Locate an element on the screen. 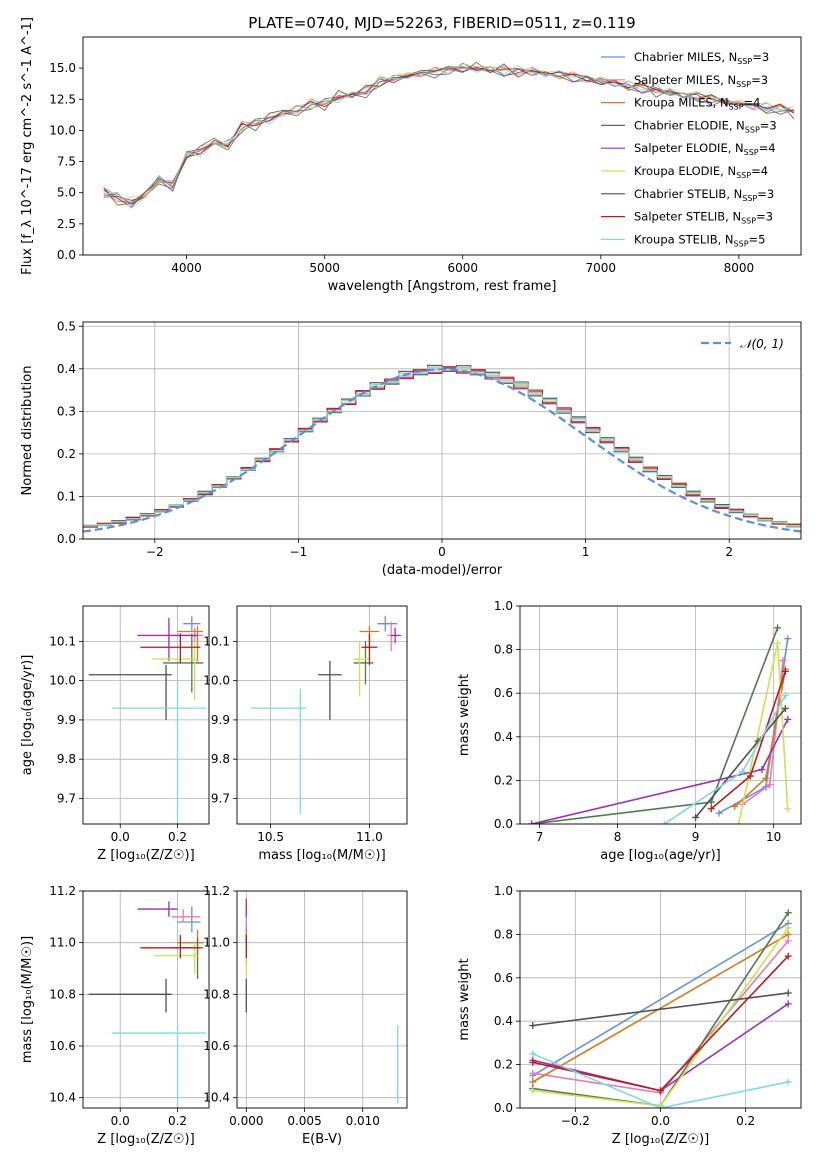 The height and width of the screenshot is (1170, 819). y-tick-label: 0.5 is located at coordinates (66, 326).